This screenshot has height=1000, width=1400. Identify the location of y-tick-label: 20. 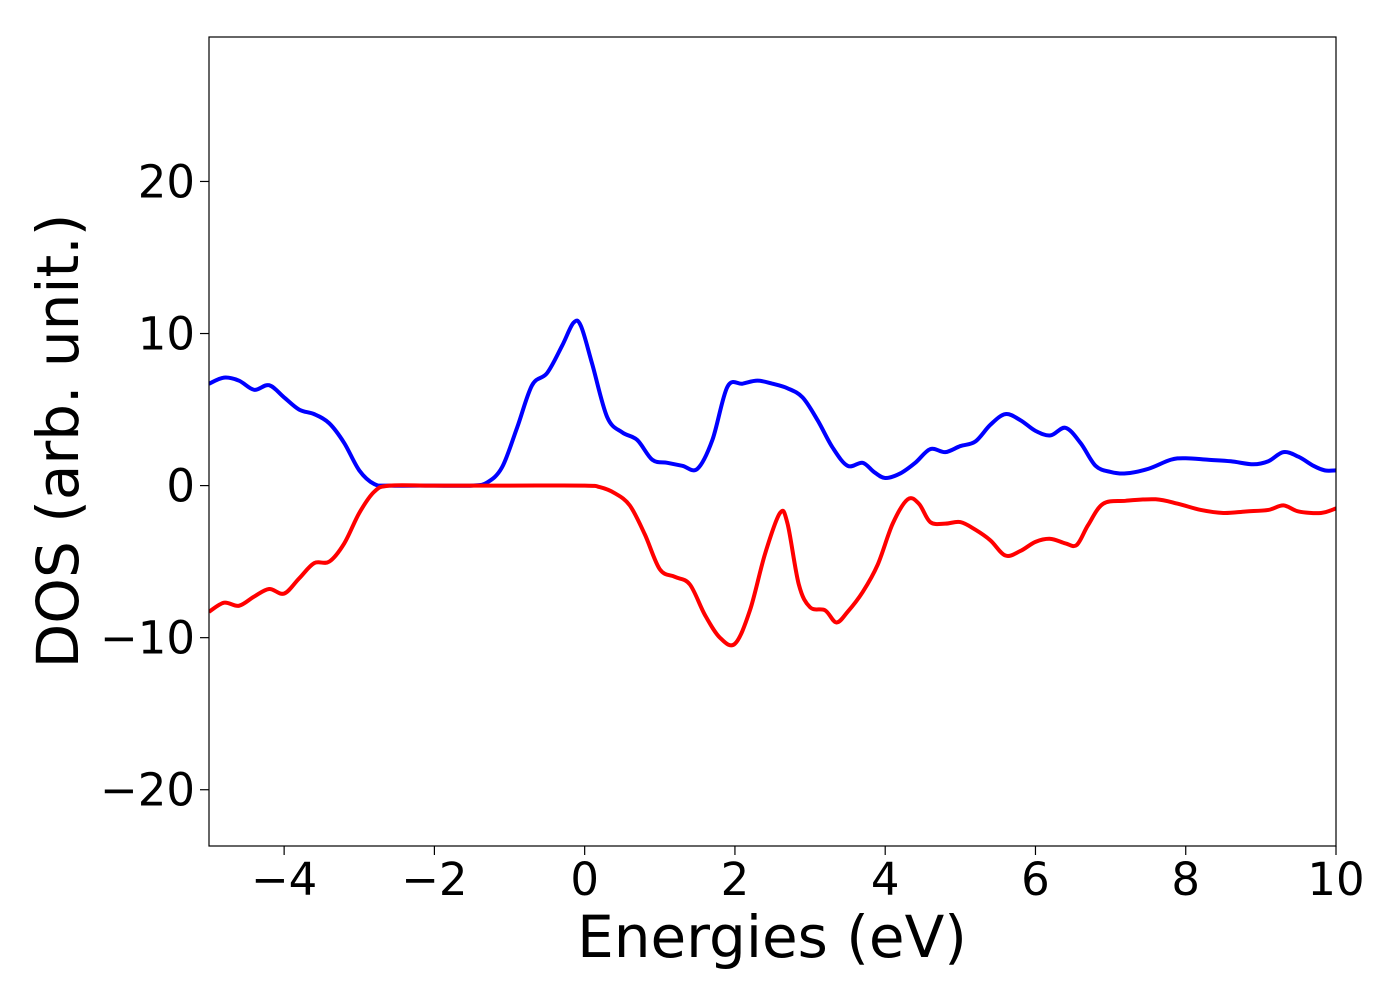
(166, 181).